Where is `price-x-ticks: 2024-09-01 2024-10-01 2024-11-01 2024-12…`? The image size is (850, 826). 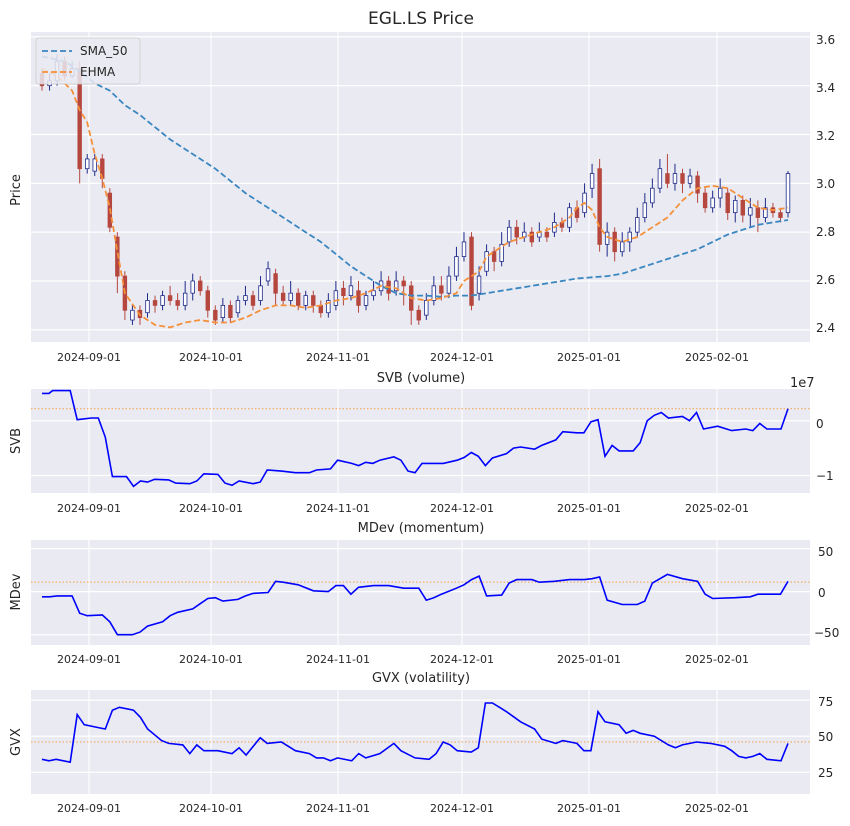
price-x-ticks: 2024-09-01 2024-10-01 2024-11-01 2024-12… is located at coordinates (403, 357).